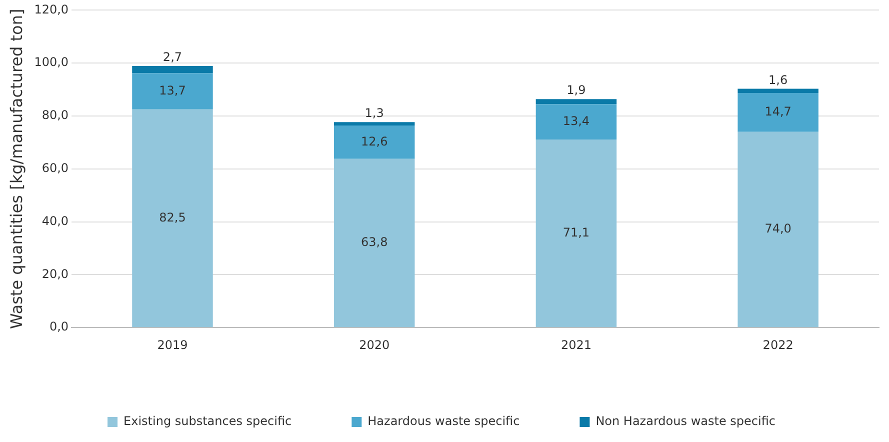 The image size is (889, 442). I want to click on y-tick-label: 40,0, so click(55, 221).